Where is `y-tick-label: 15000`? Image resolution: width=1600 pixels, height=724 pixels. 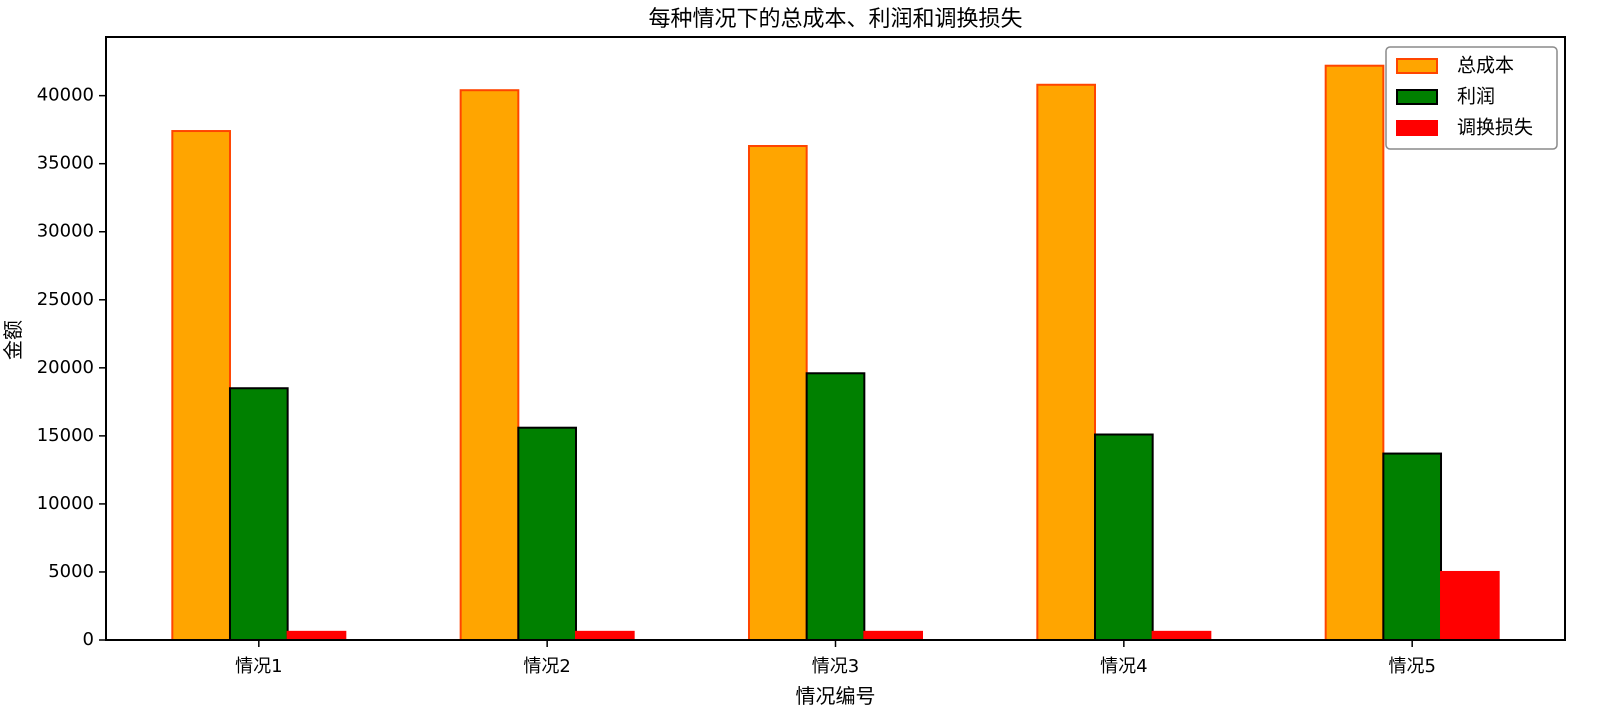
y-tick-label: 15000 is located at coordinates (65, 435).